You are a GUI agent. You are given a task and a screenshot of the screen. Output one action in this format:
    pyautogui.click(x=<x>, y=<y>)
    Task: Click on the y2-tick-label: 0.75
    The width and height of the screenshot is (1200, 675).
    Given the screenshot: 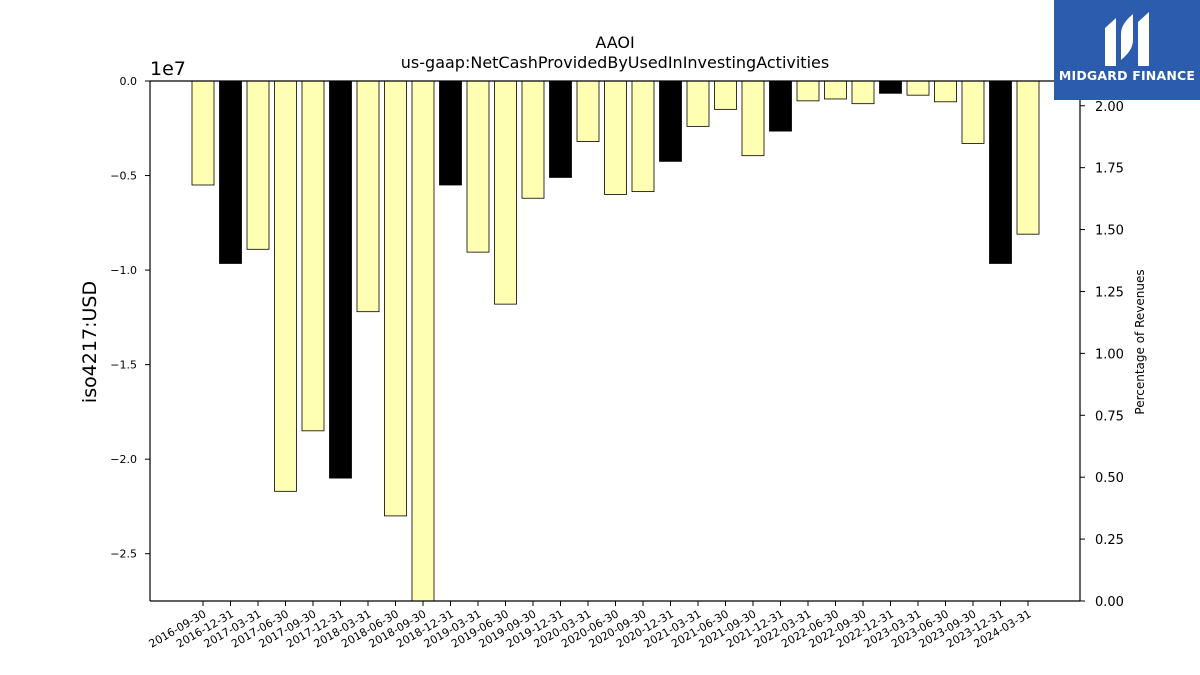 What is the action you would take?
    pyautogui.click(x=1109, y=416)
    